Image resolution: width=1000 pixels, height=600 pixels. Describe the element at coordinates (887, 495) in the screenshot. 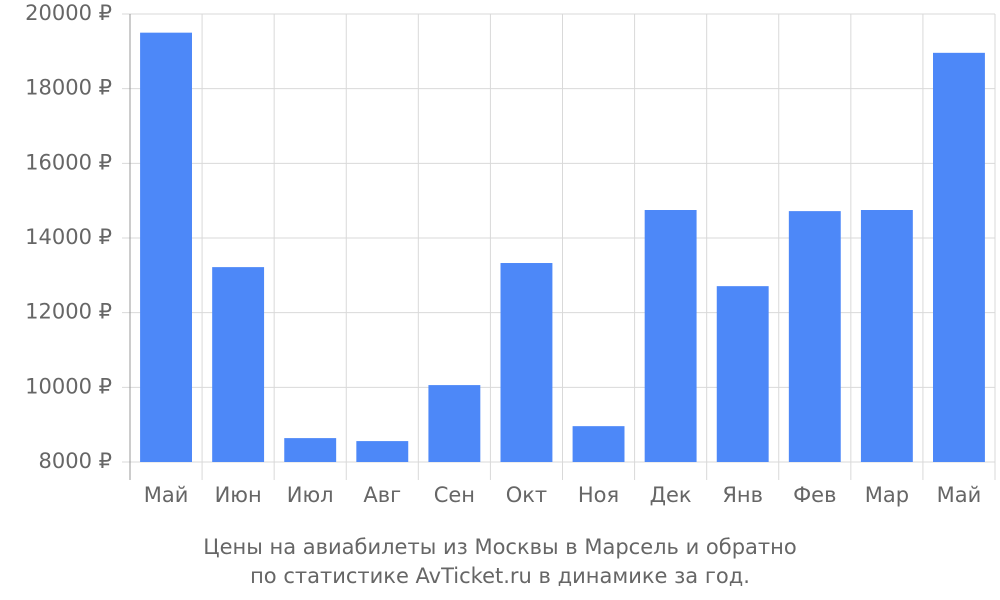

I see `x-tick-label: Мар` at that location.